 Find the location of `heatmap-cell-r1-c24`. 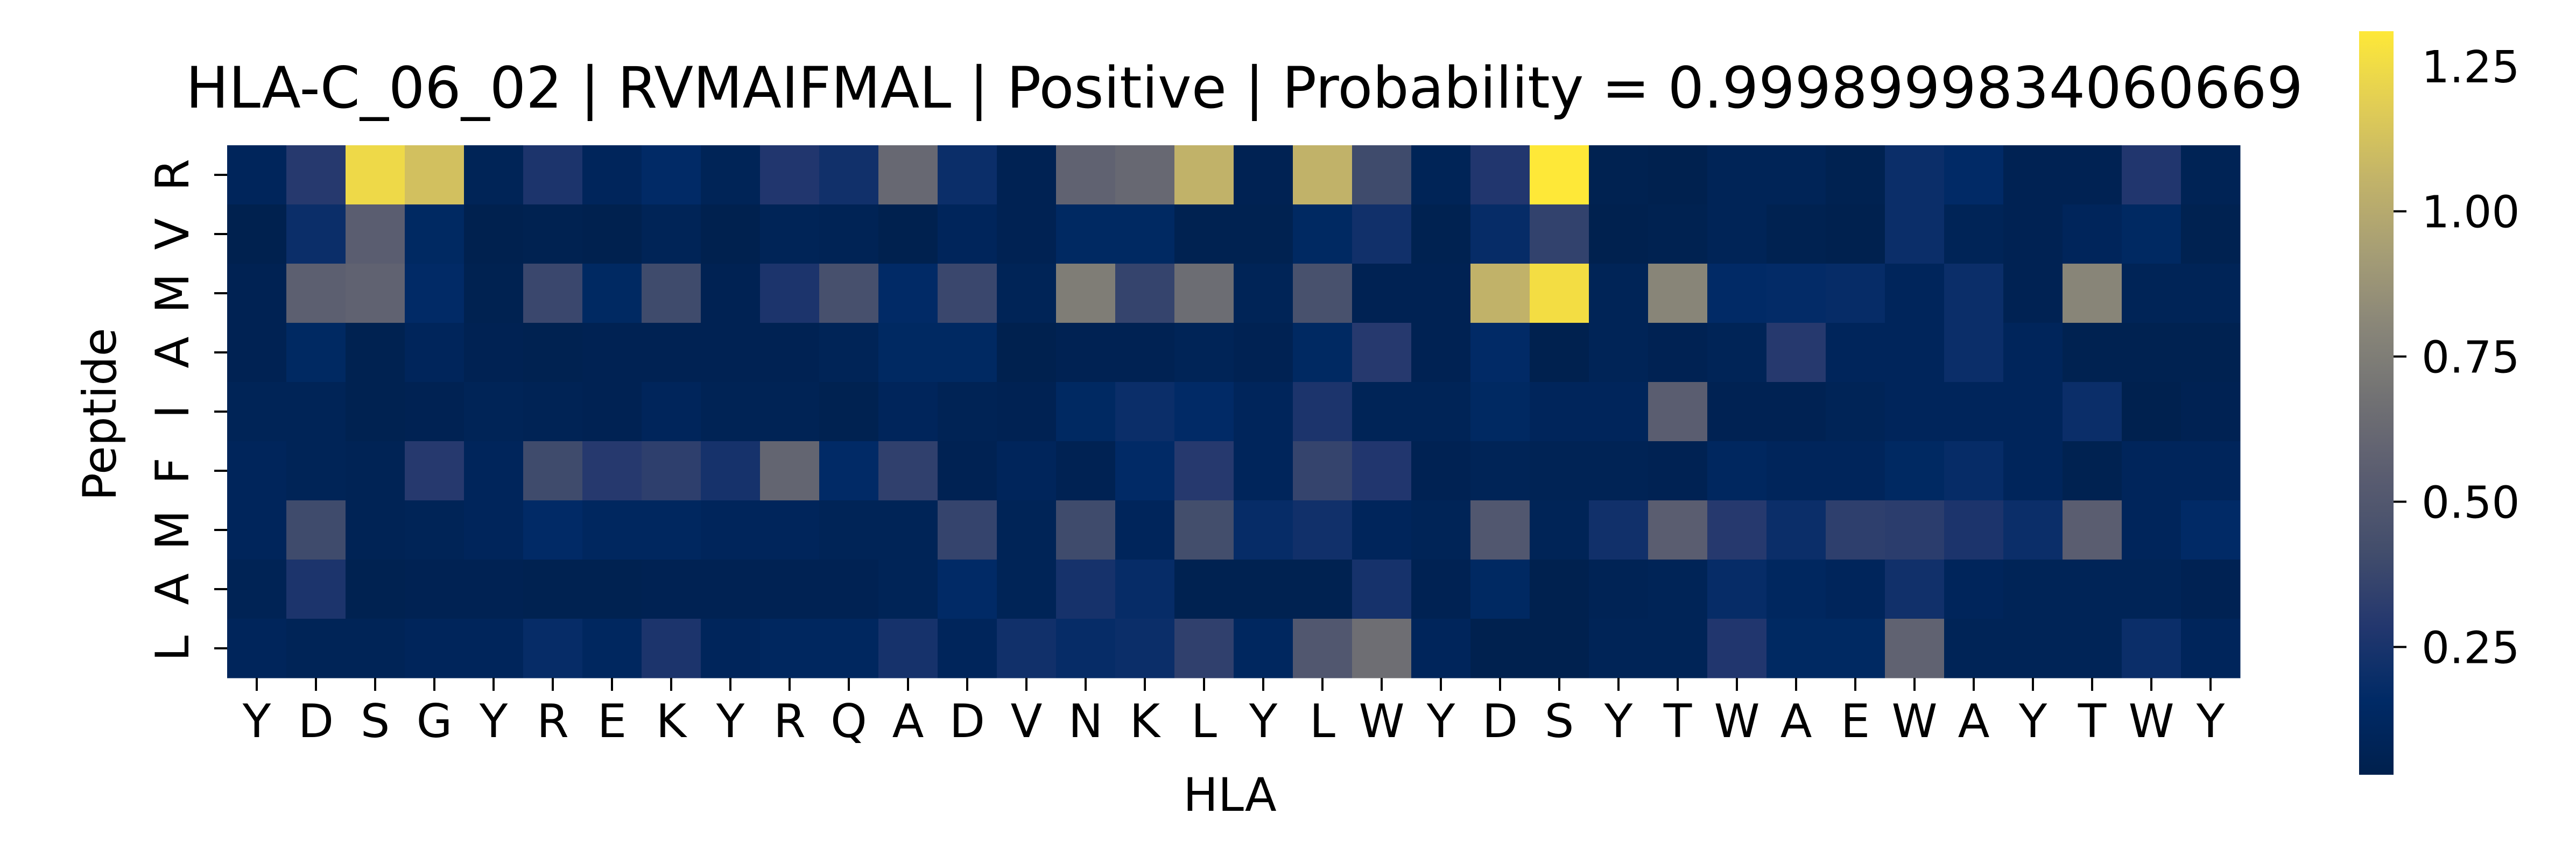

heatmap-cell-r1-c24 is located at coordinates (1678, 234).